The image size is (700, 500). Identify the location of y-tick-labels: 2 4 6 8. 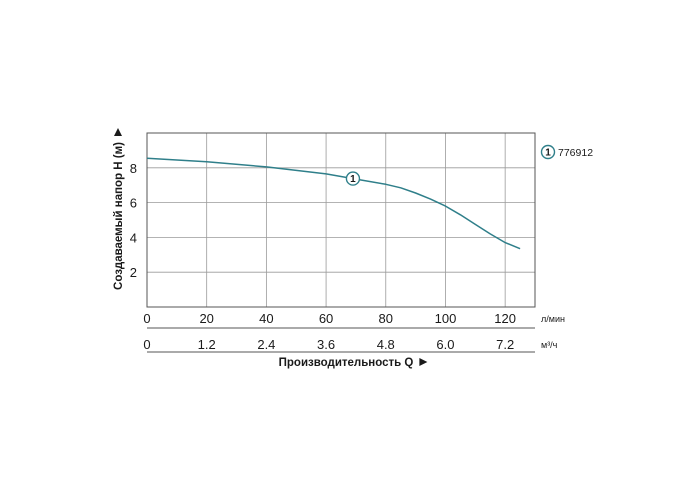
(133, 220).